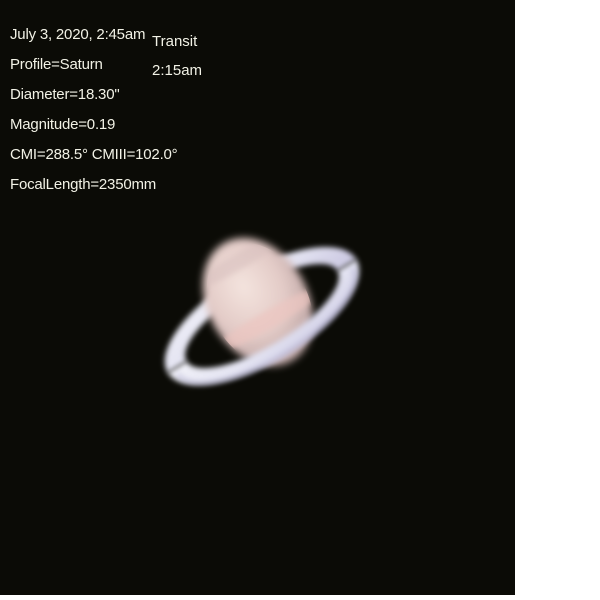 The image size is (600, 600). What do you see at coordinates (56, 64) in the screenshot?
I see `profile-label: Profile=Saturn` at bounding box center [56, 64].